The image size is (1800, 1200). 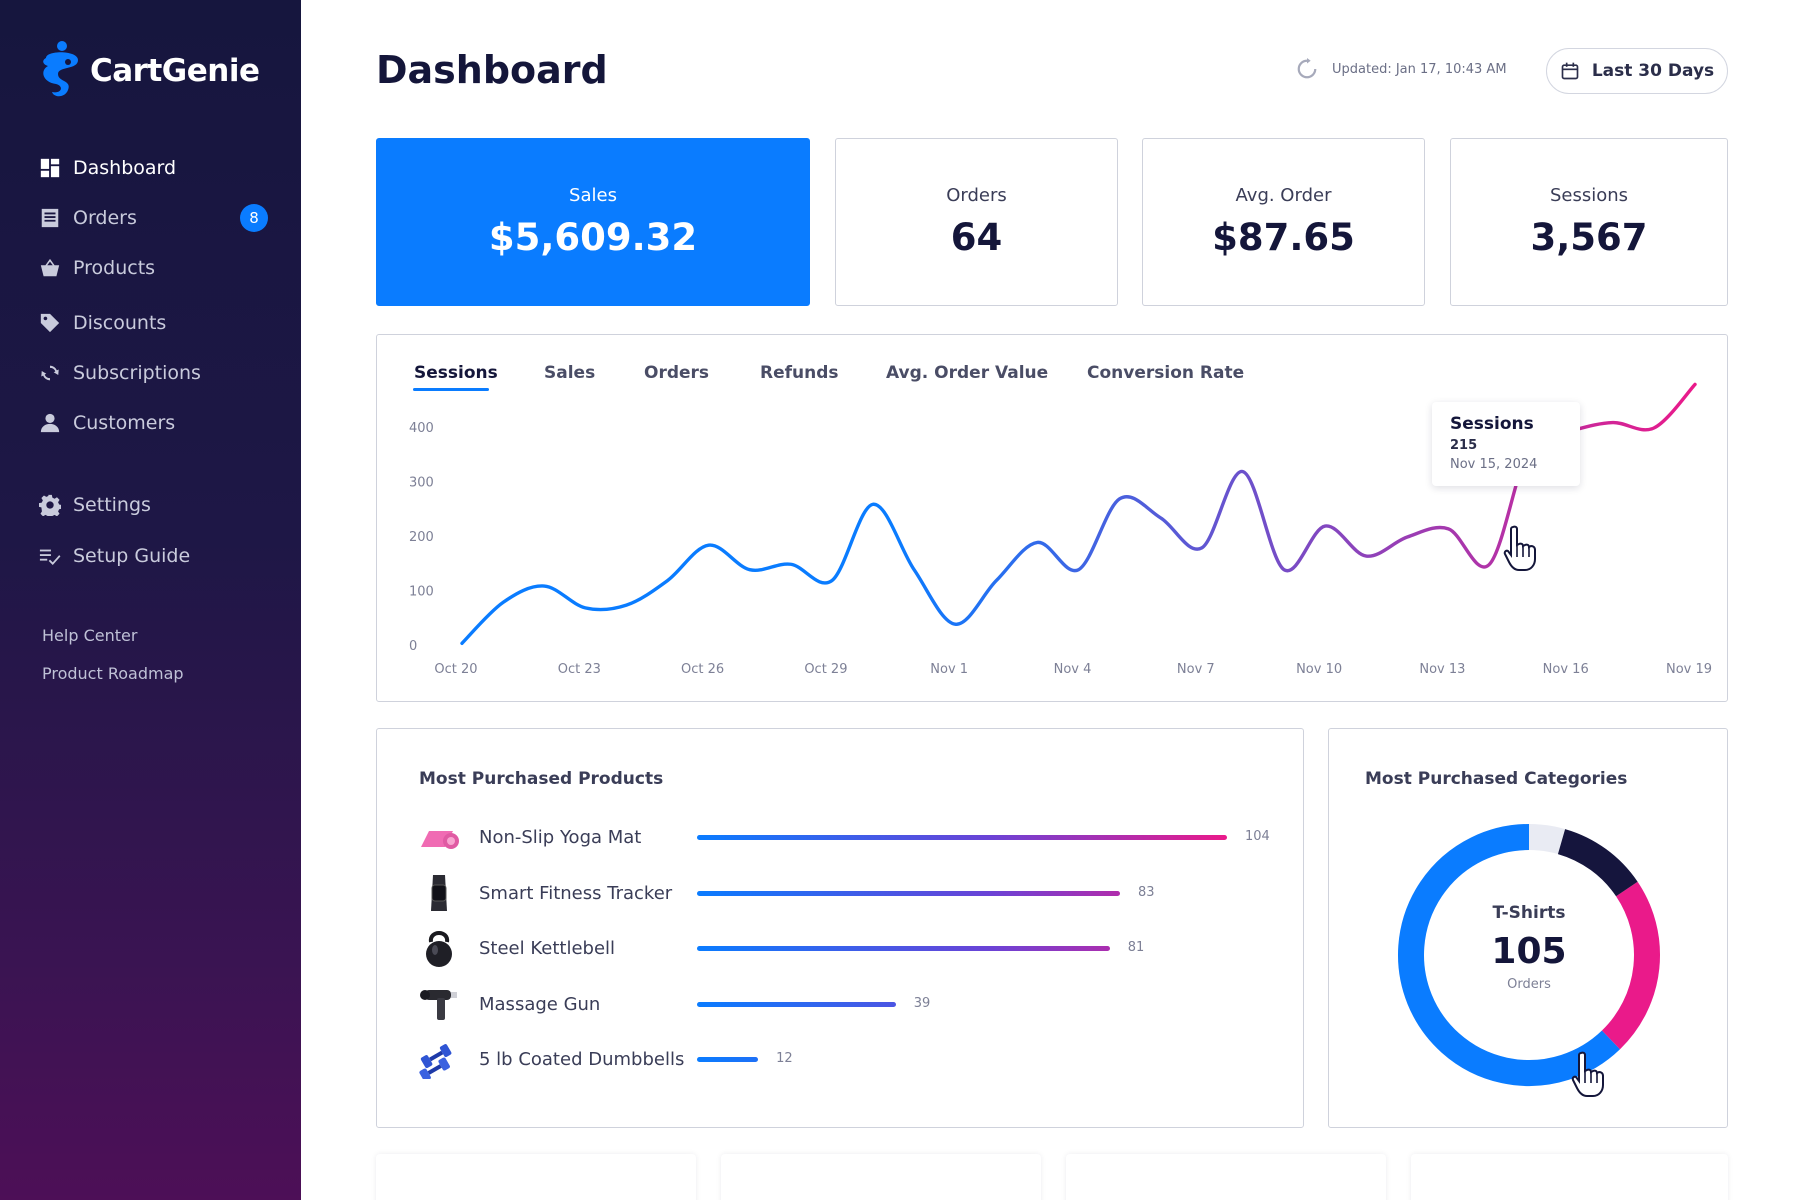 I want to click on product-row: Massage Gun 39, so click(x=847, y=1005).